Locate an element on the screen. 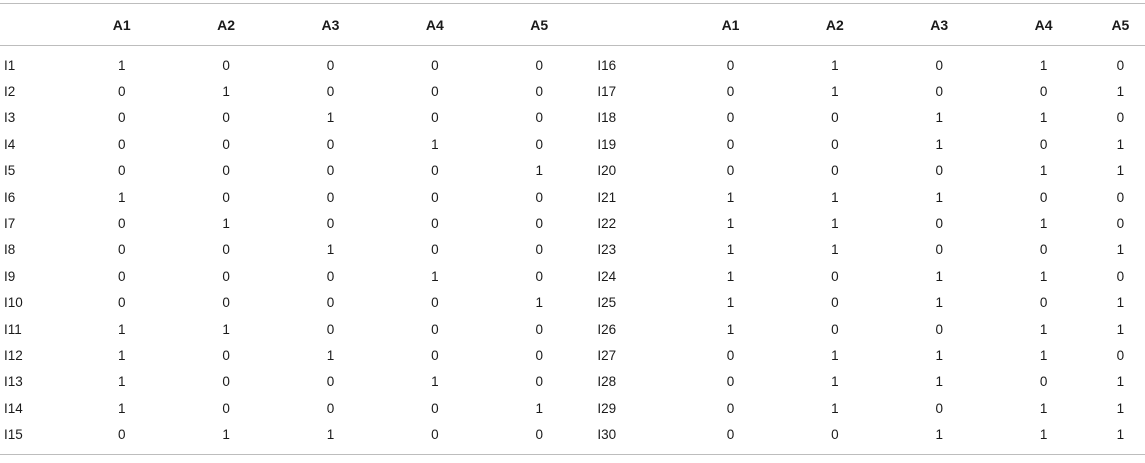 This screenshot has width=1145, height=463. table-row: I11 1 1 0 0 0 I26 1 0 0 1 1 is located at coordinates (572, 329).